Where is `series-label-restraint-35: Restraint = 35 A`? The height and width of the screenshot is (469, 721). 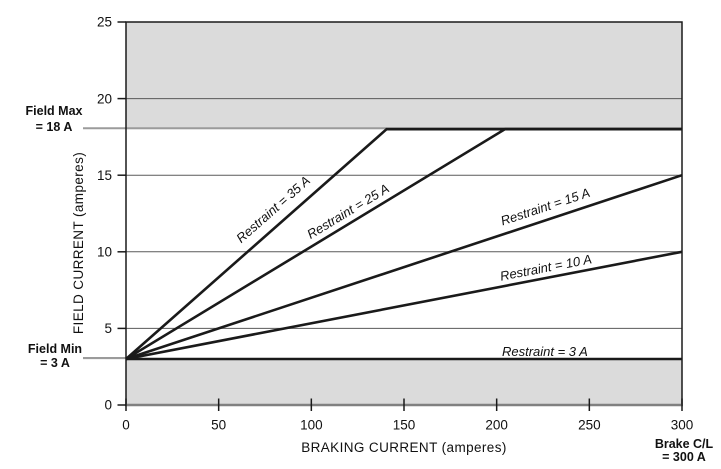 series-label-restraint-35: Restraint = 35 A is located at coordinates (273, 209).